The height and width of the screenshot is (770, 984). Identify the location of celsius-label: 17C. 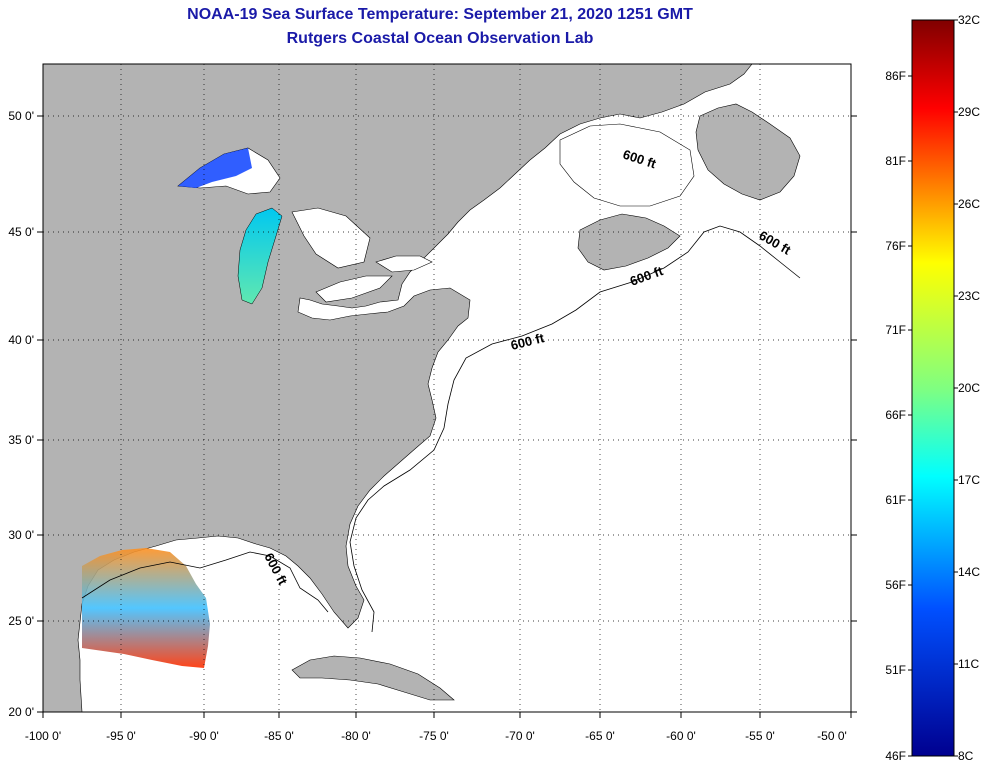
(969, 480).